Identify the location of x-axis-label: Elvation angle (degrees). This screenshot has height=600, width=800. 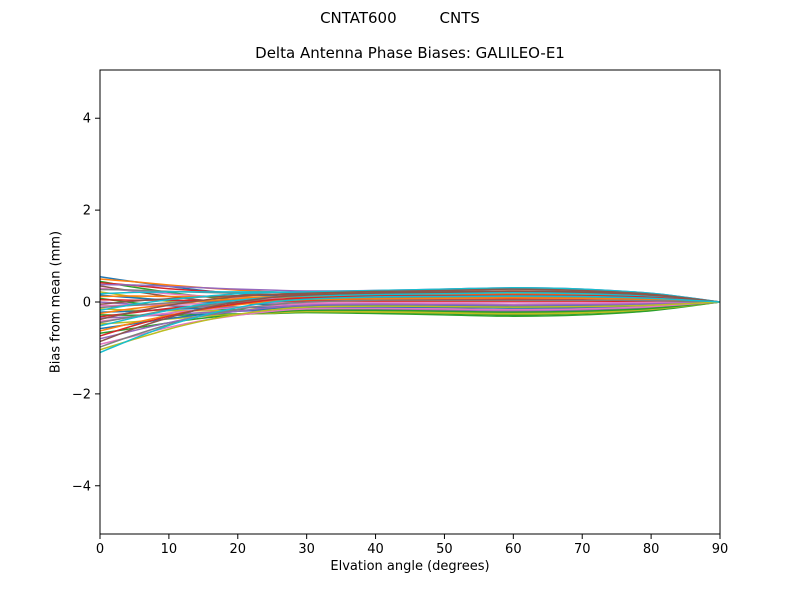
(410, 566).